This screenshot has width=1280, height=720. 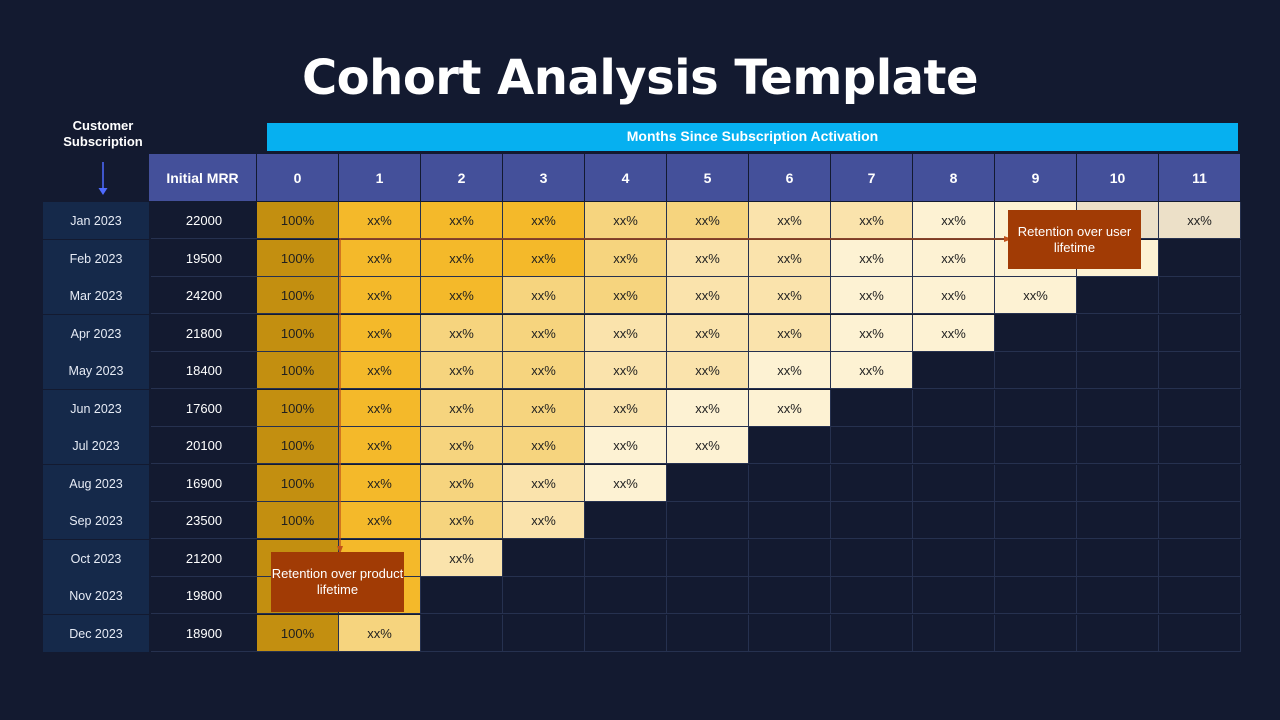 What do you see at coordinates (204, 295) in the screenshot?
I see `initial-mrr-cell: 24200` at bounding box center [204, 295].